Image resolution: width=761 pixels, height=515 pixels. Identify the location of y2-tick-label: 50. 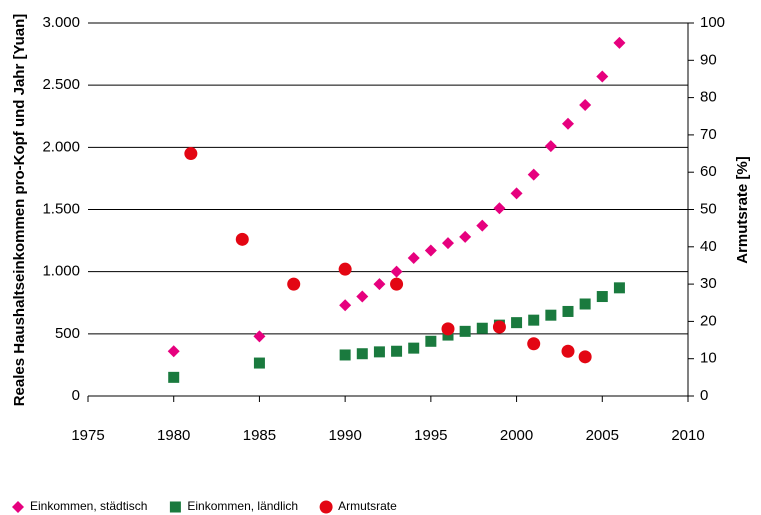
(708, 208).